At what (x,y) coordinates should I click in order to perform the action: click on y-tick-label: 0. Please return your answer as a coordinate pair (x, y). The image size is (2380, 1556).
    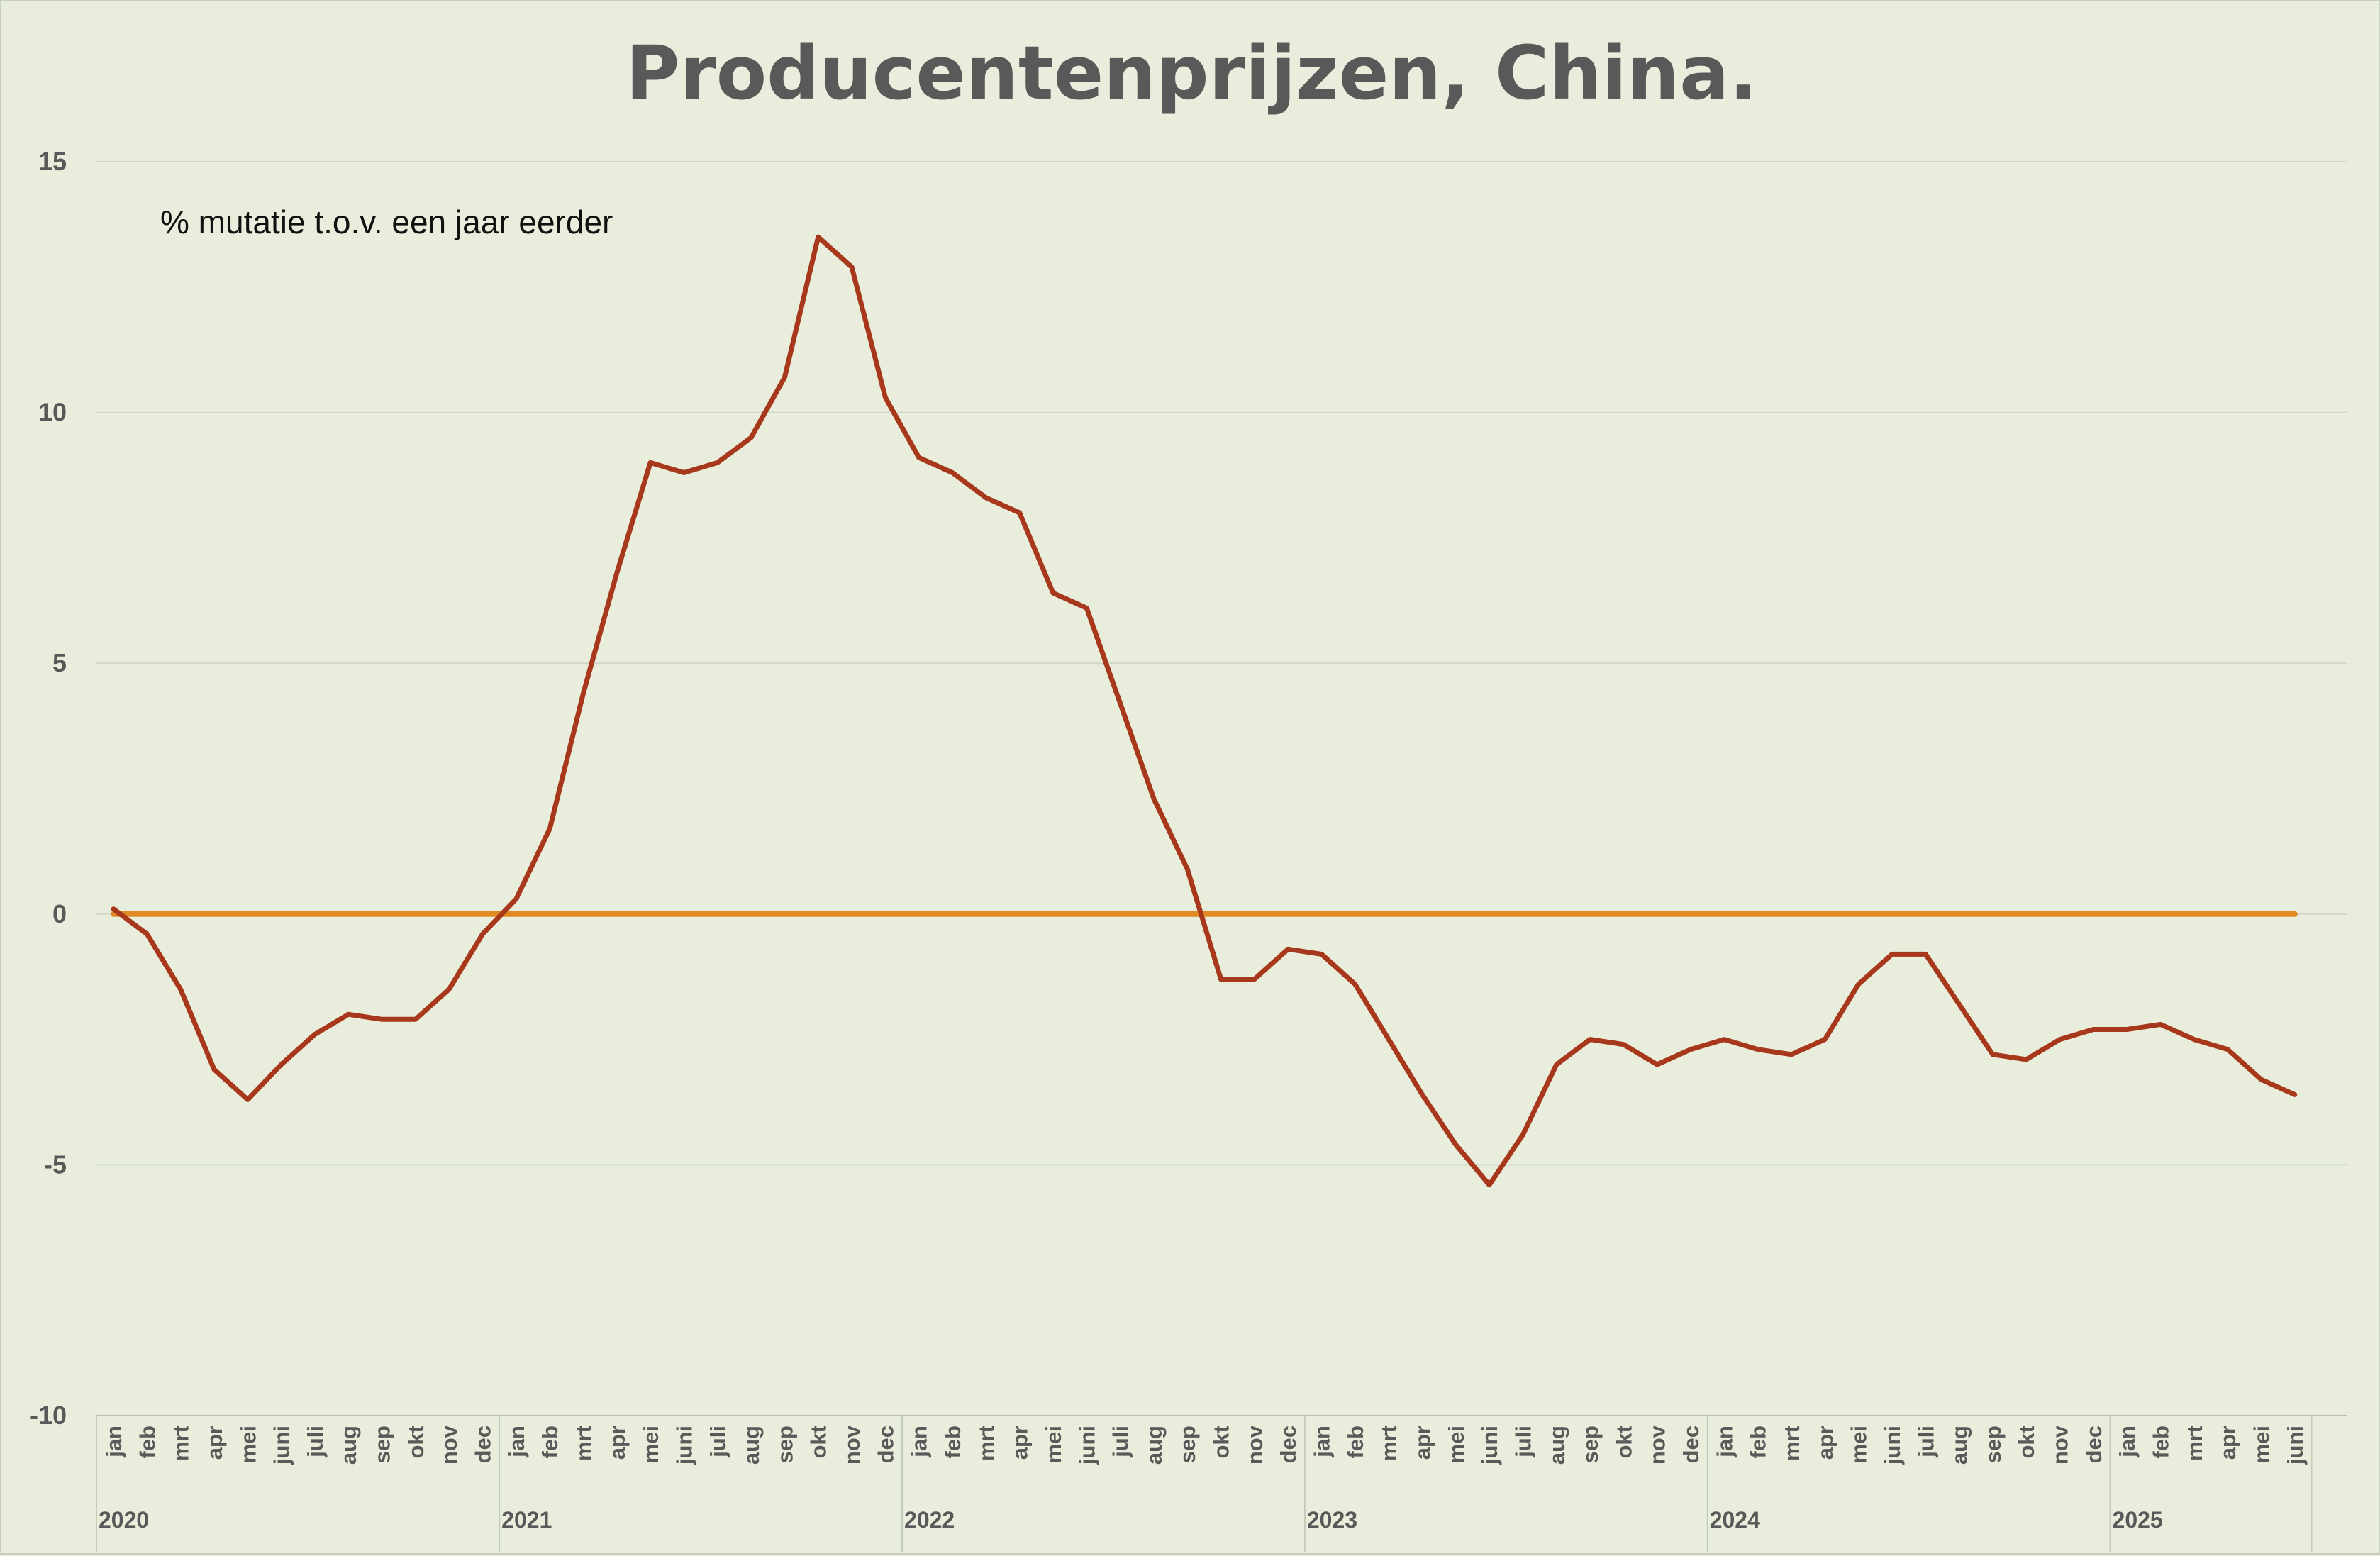
    Looking at the image, I should click on (60, 913).